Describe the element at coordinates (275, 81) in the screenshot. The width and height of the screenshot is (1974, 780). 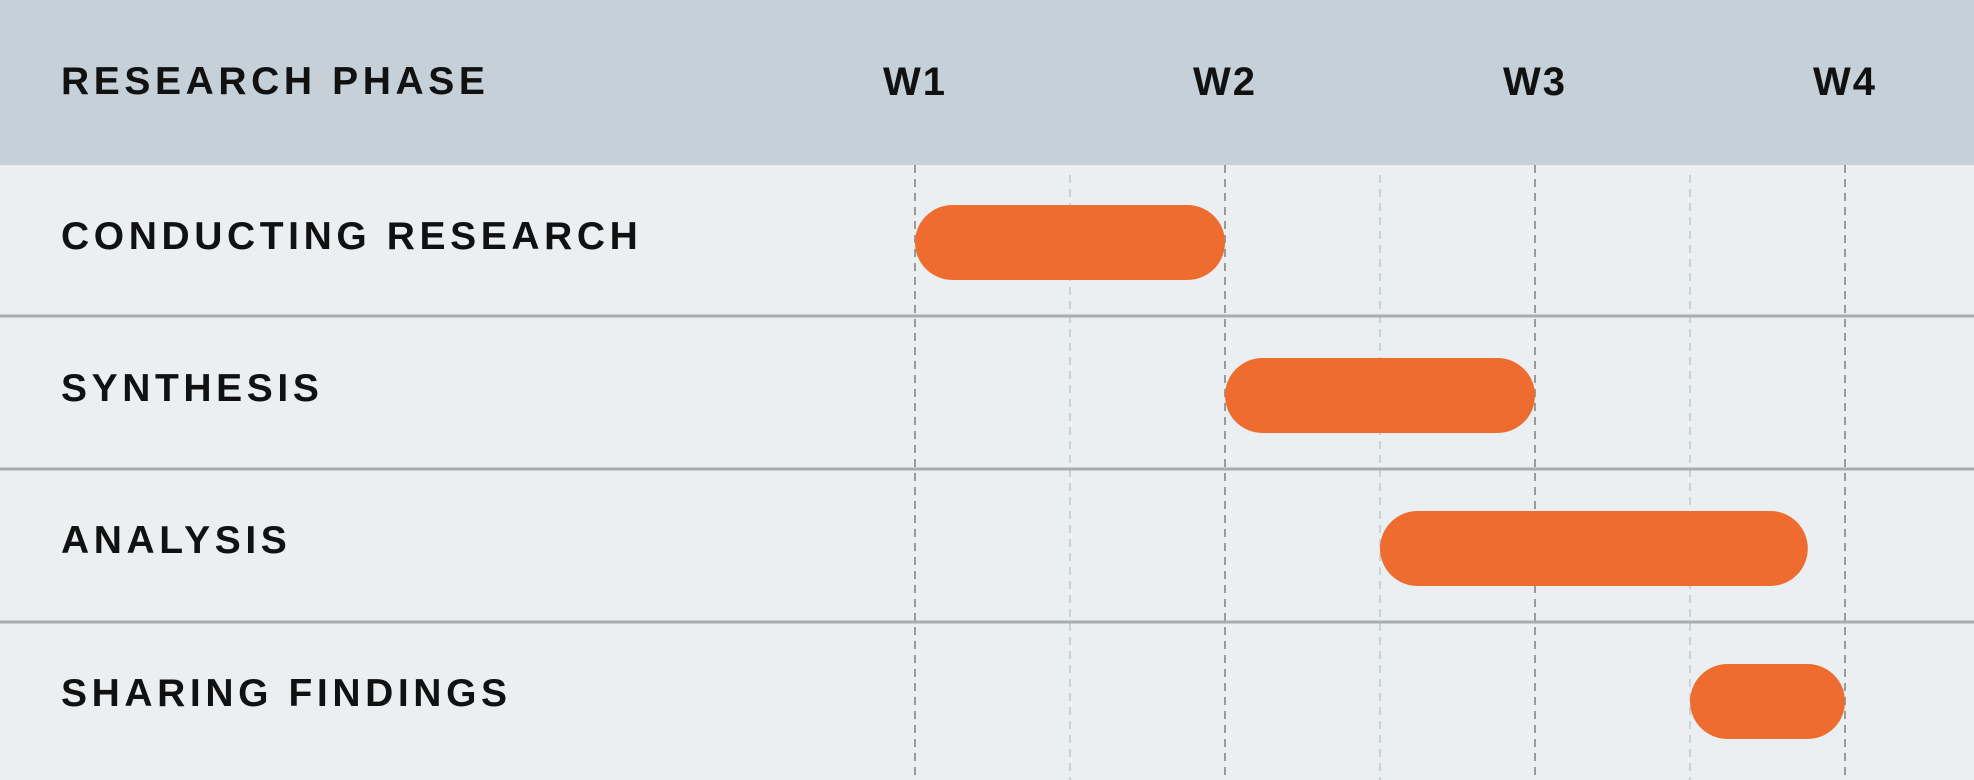
I see `chart-title: RESEARCH PHASE` at that location.